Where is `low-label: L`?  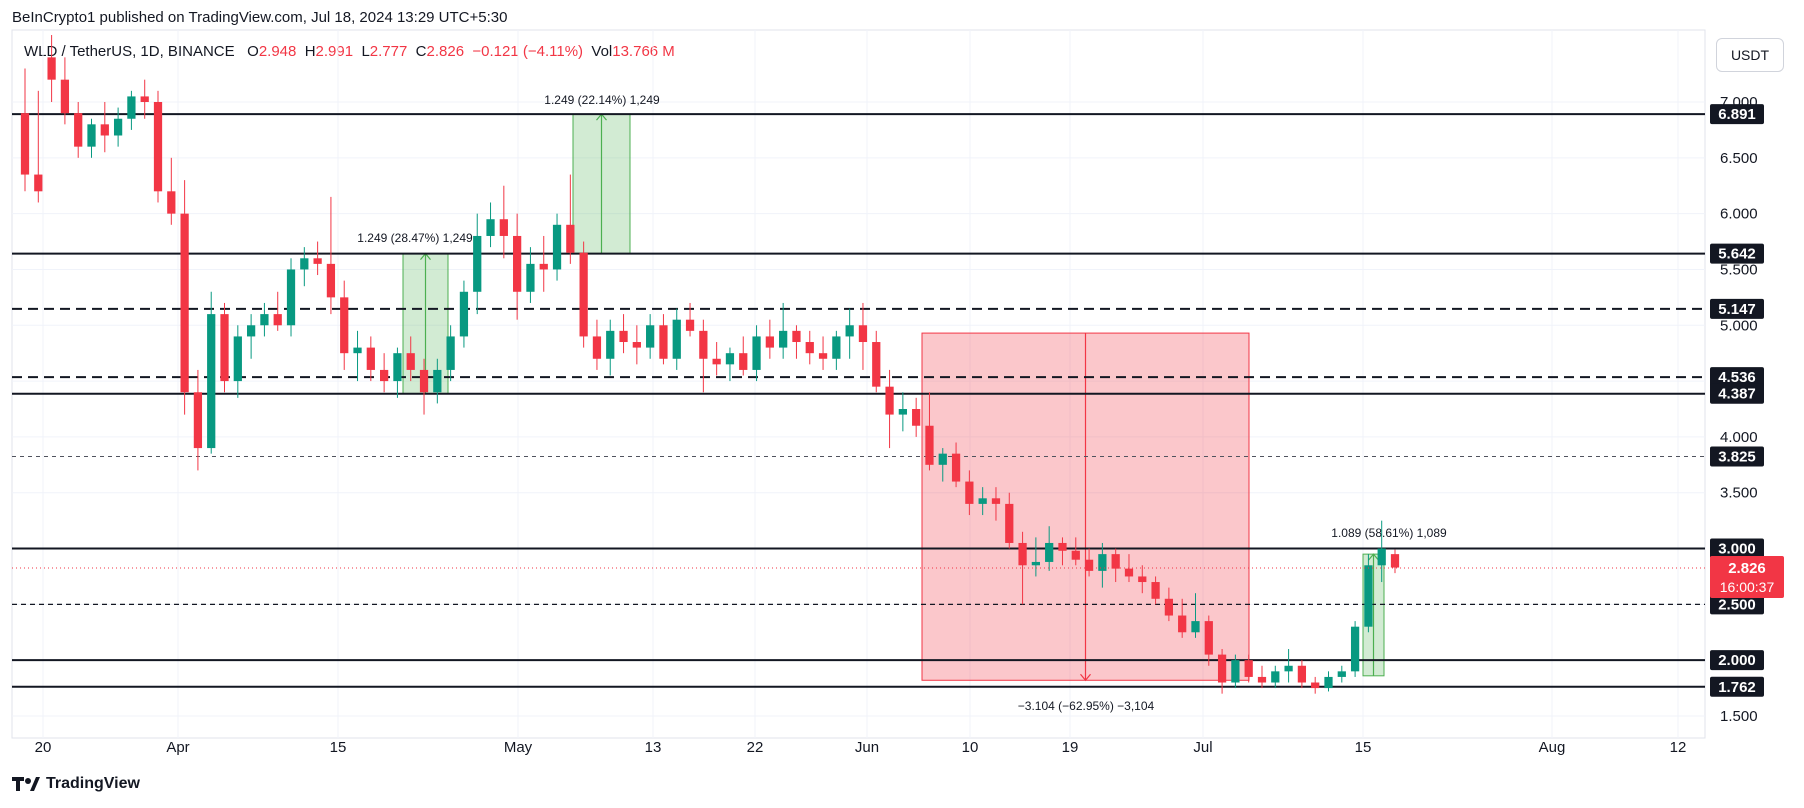 low-label: L is located at coordinates (365, 51).